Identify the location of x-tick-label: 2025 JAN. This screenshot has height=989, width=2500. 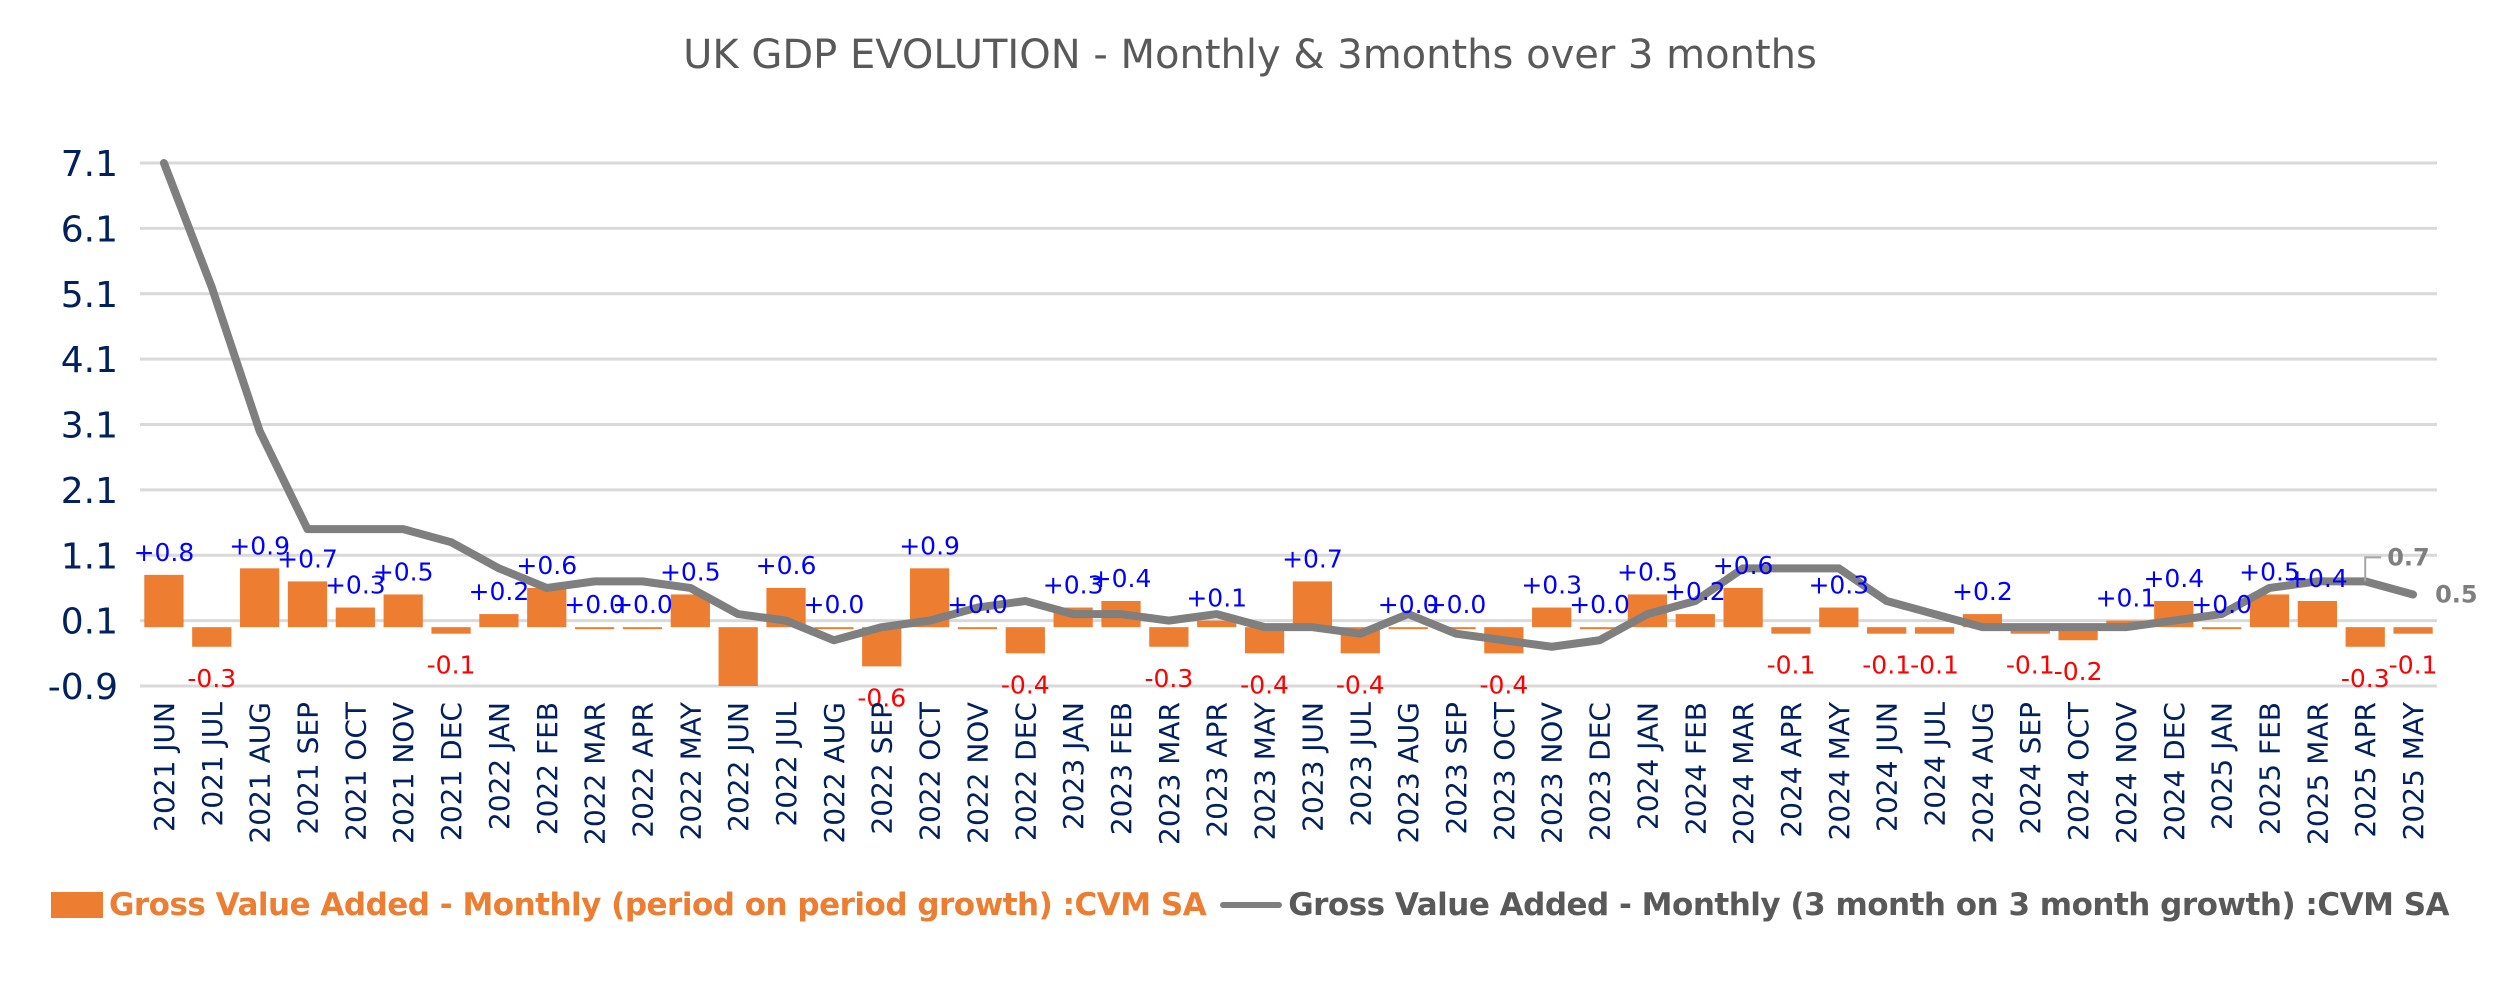
(2222, 766).